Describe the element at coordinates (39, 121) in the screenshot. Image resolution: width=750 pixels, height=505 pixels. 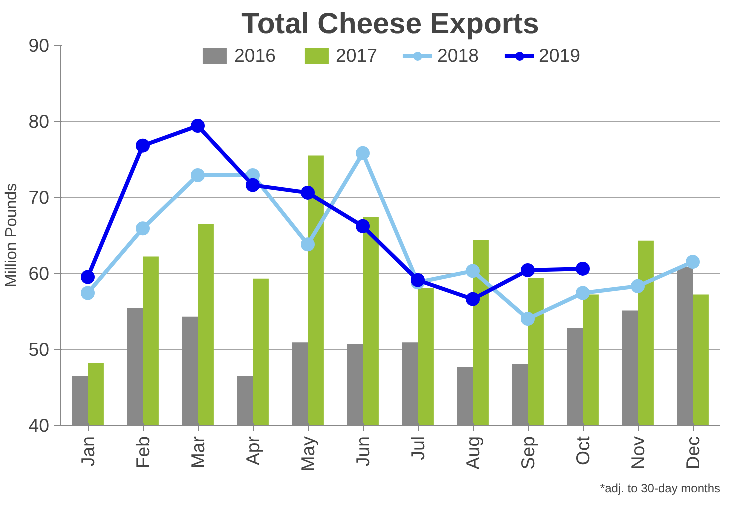
I see `y-tick-label: 80` at that location.